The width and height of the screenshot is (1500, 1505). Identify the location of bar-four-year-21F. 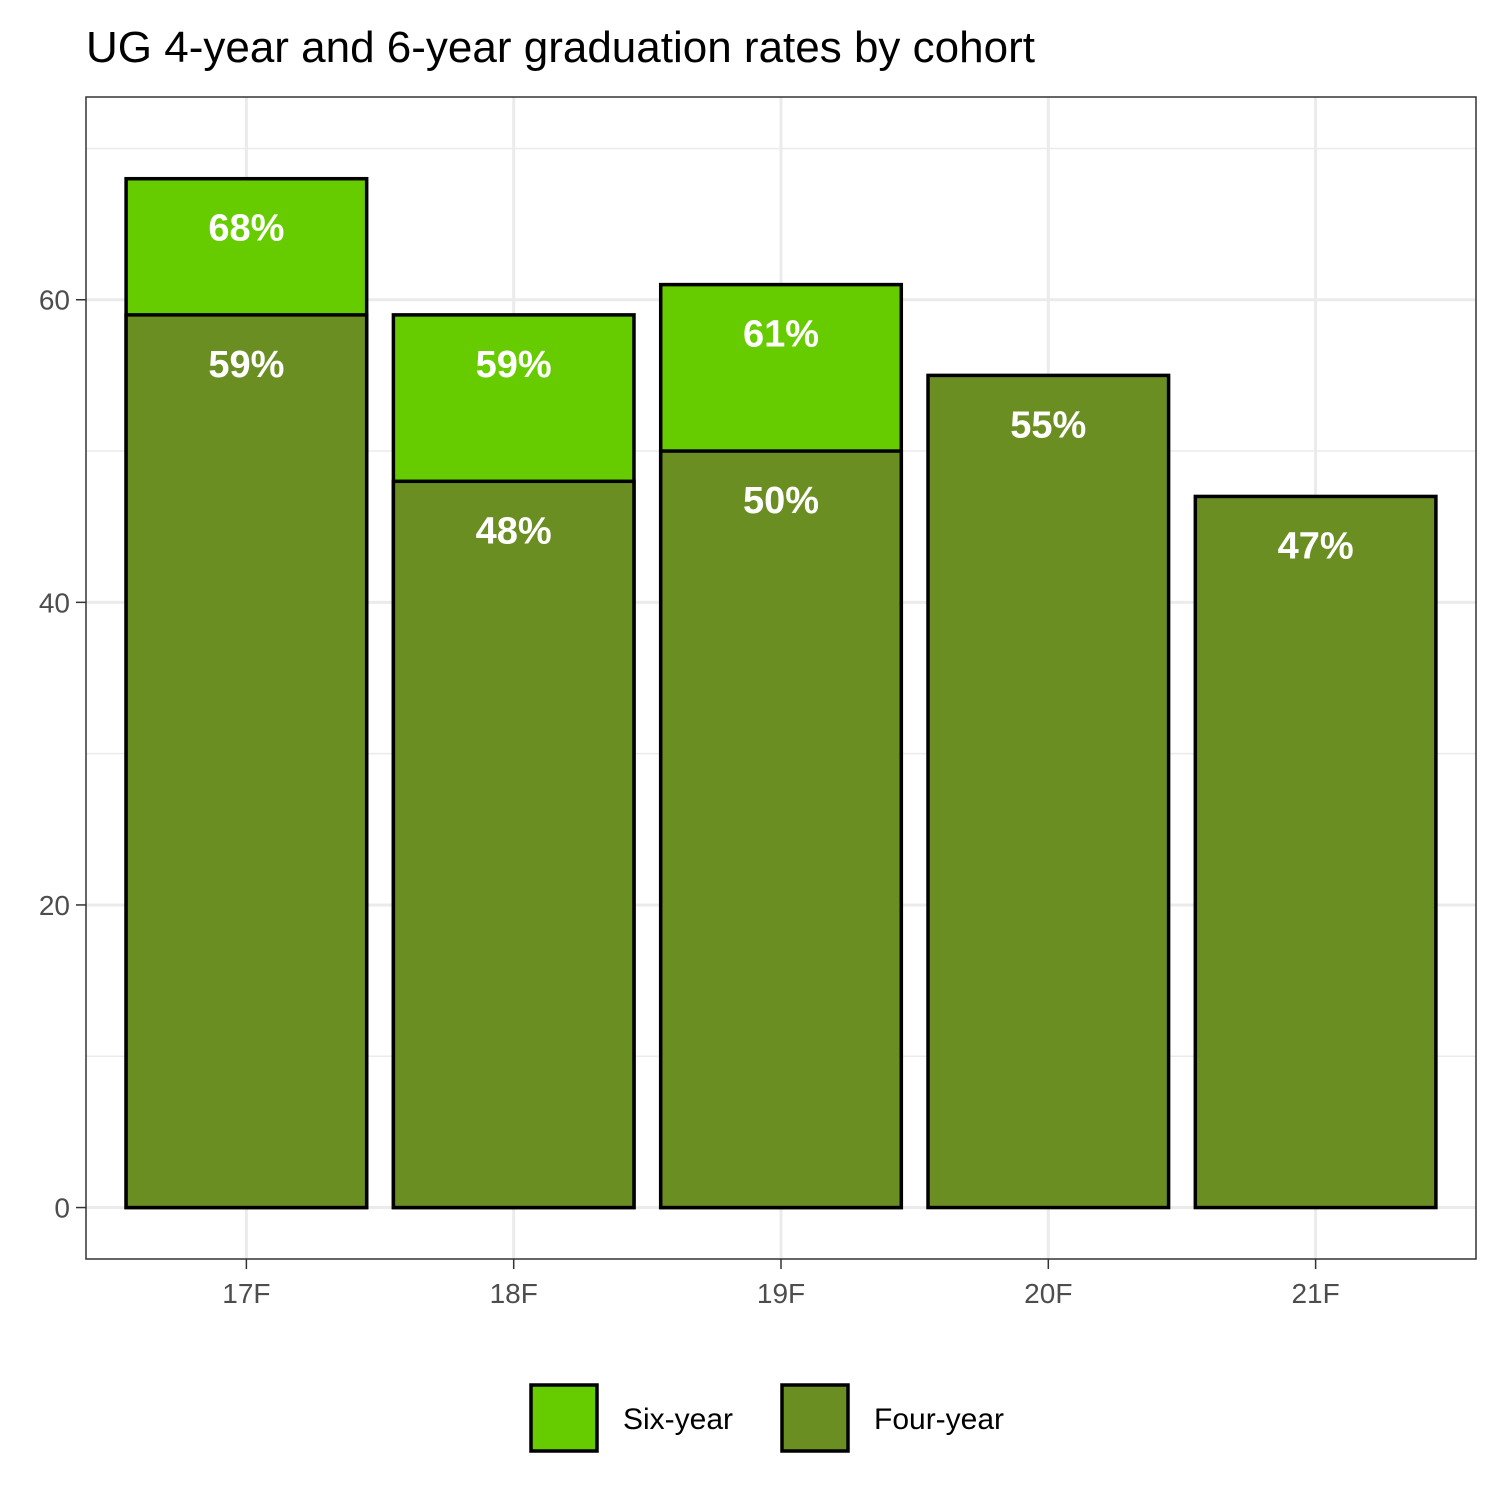
(1315, 852).